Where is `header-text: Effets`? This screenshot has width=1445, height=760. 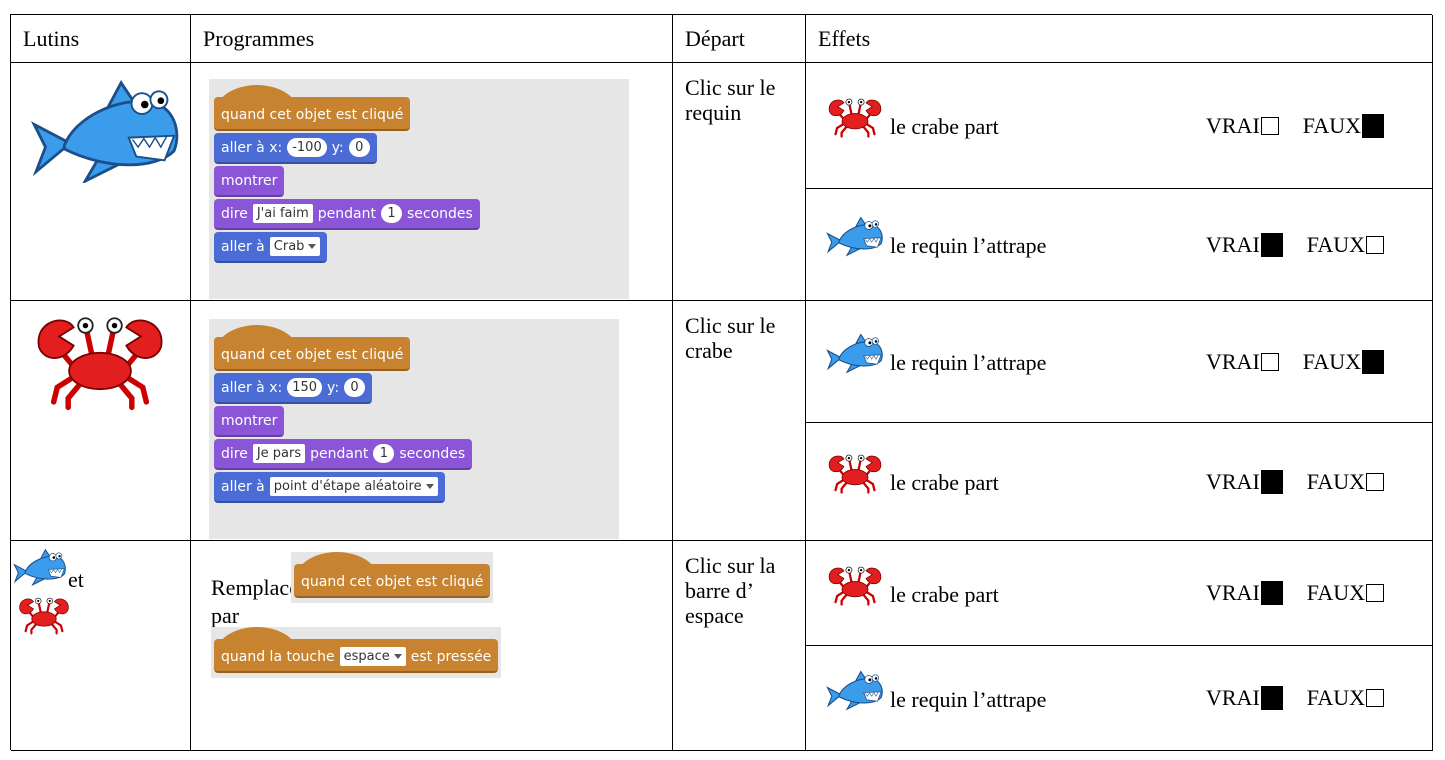 header-text: Effets is located at coordinates (844, 38).